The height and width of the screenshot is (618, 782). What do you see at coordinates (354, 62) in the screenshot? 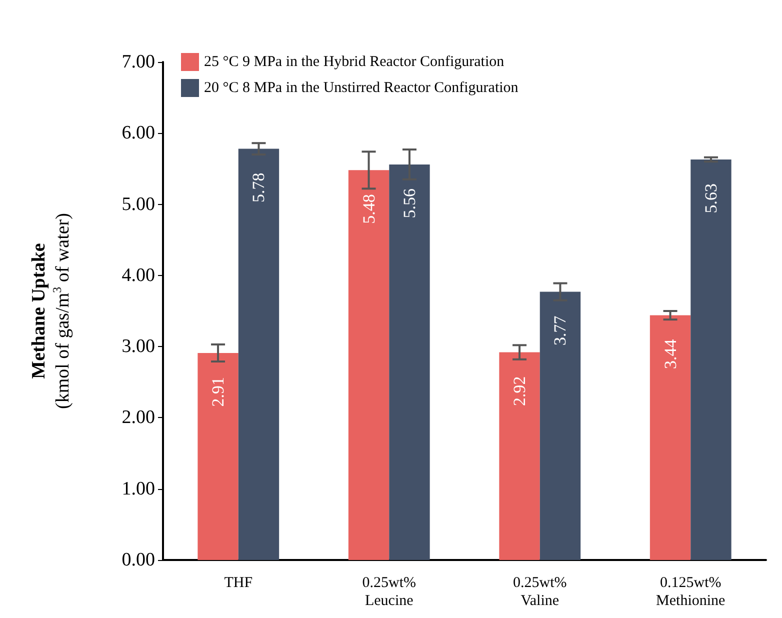
I see `legend-label: 25 °C 9 MPa in the Hybrid Reactor Configuration` at bounding box center [354, 62].